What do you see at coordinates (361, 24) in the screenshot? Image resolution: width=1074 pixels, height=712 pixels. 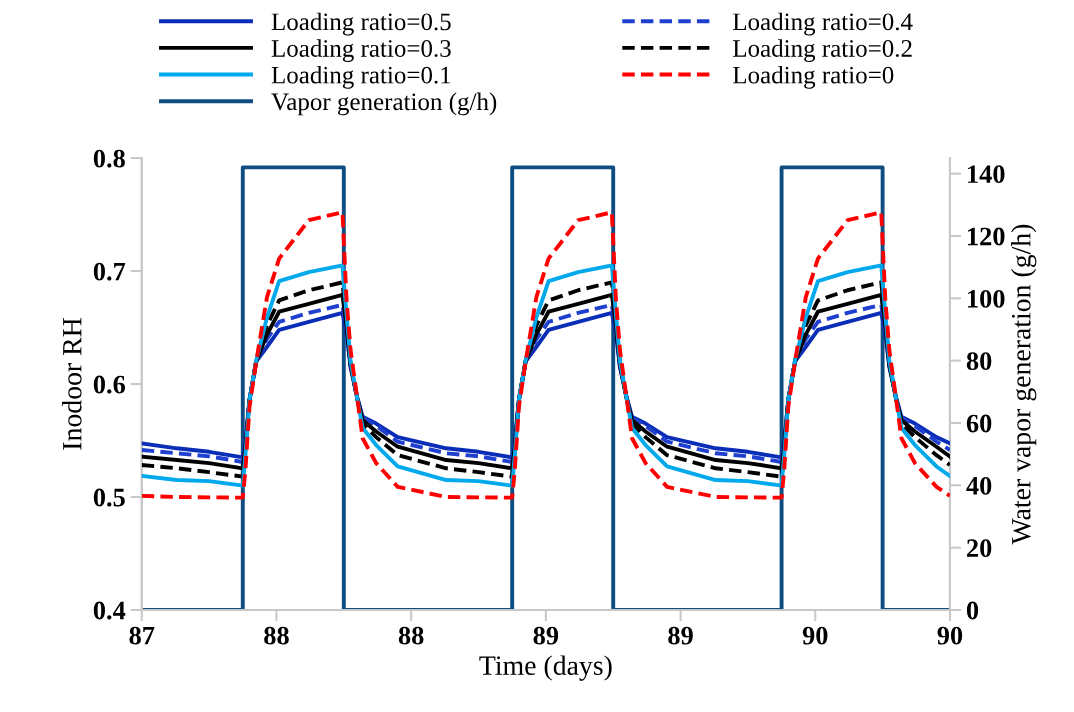 I see `legend-label: Loading ratio=0.5` at bounding box center [361, 24].